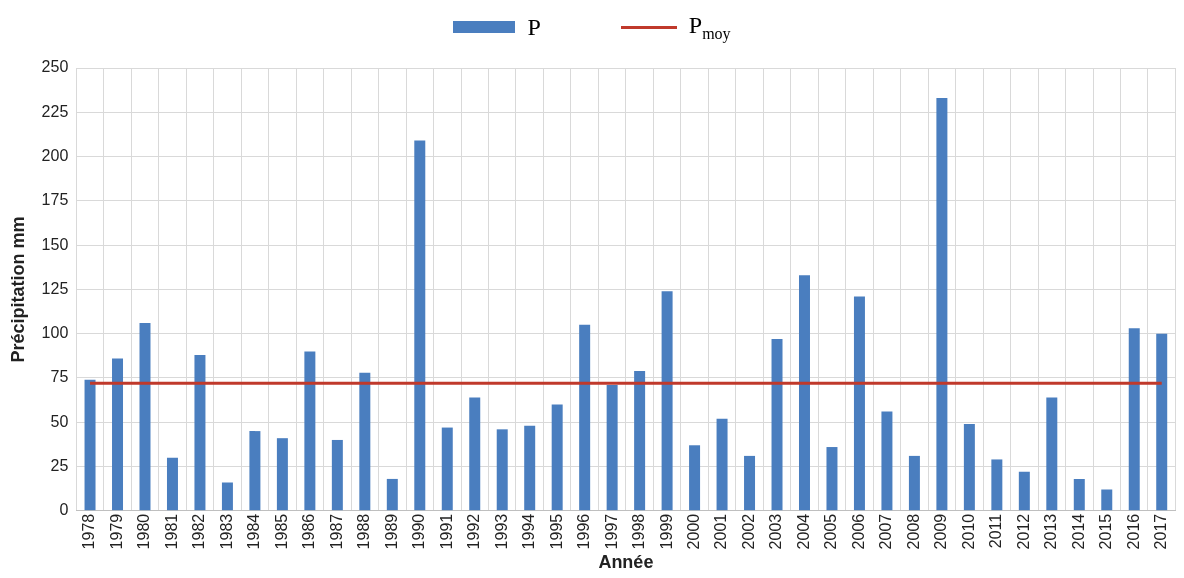 The height and width of the screenshot is (578, 1184). What do you see at coordinates (666, 531) in the screenshot?
I see `x-tick-label: 1999` at bounding box center [666, 531].